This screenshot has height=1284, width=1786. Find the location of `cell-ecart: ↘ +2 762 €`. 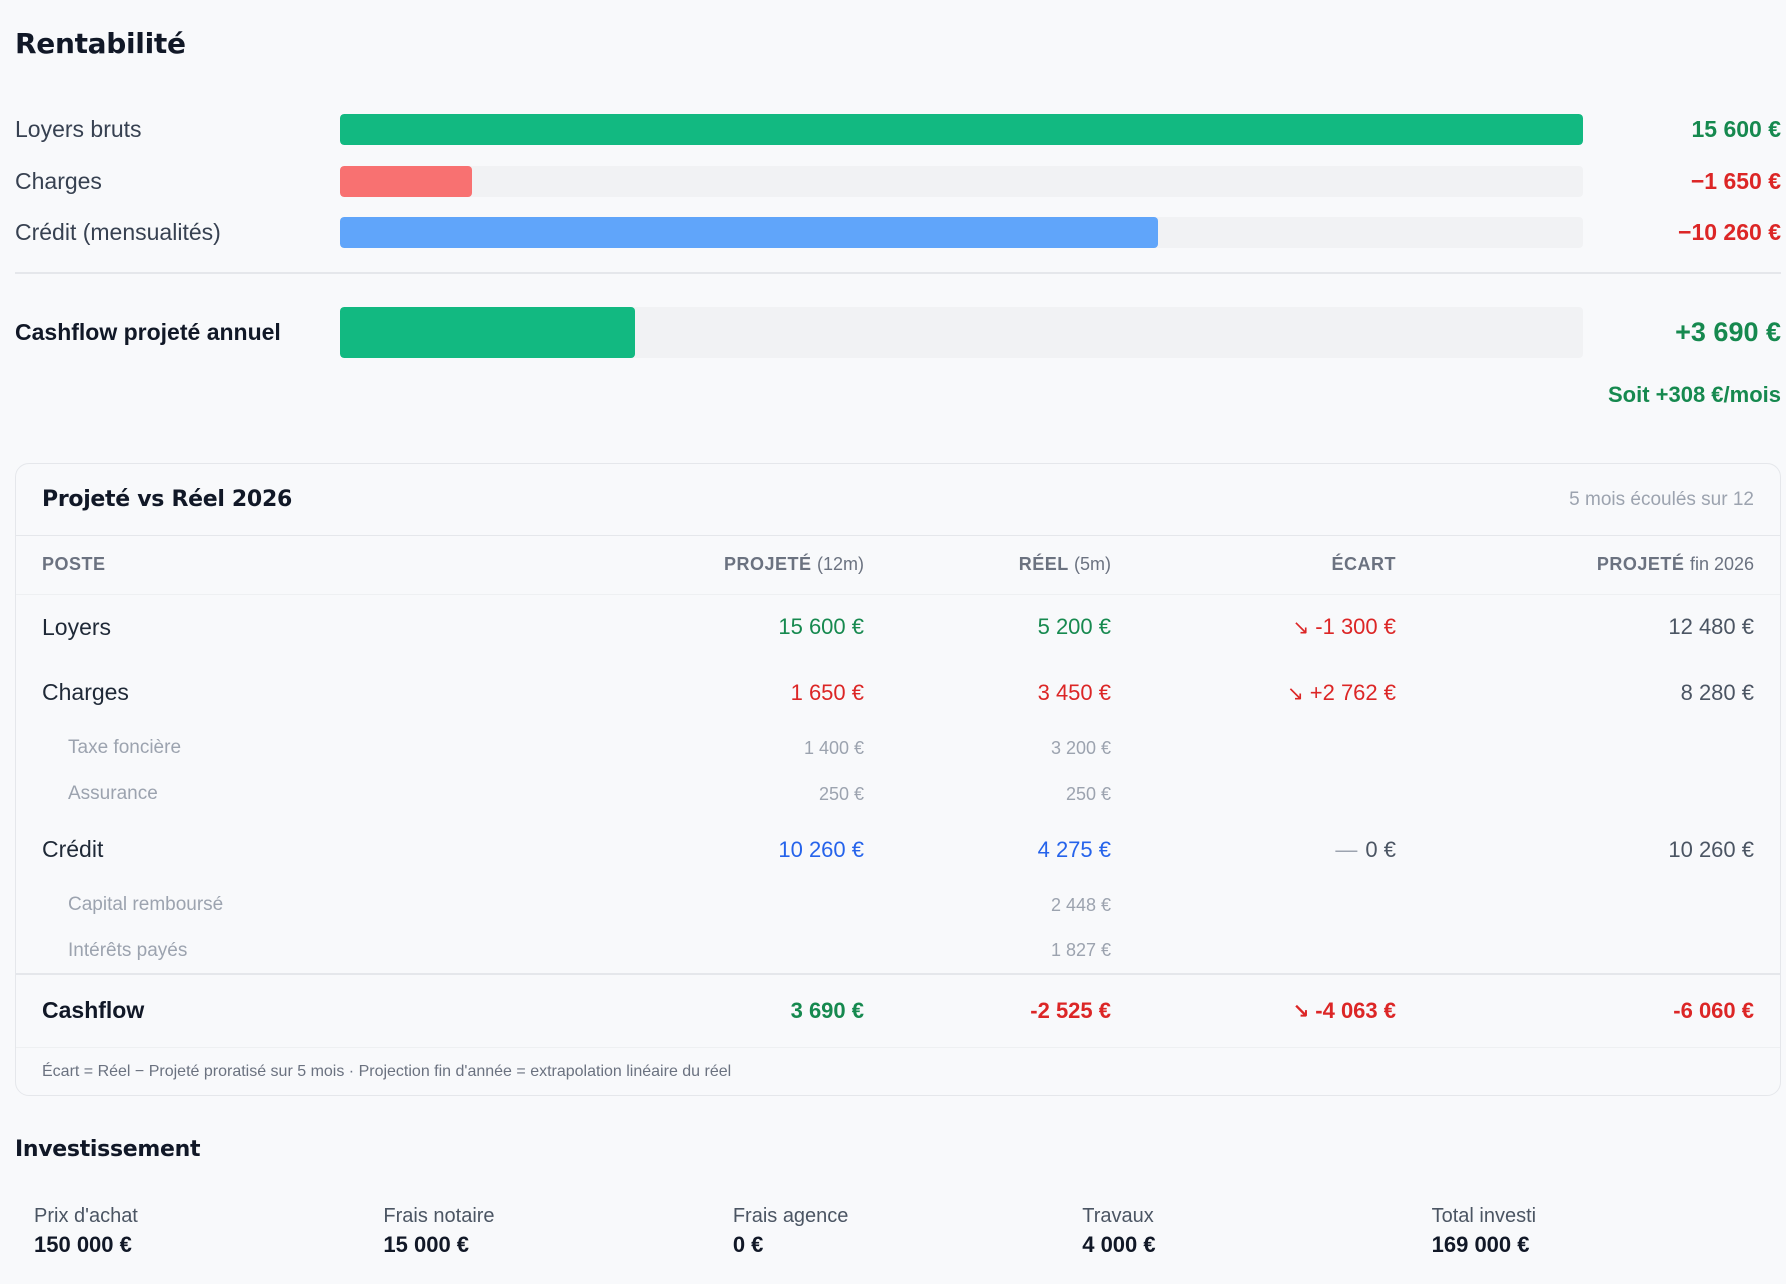

cell-ecart: ↘ +2 762 € is located at coordinates (1253, 692).